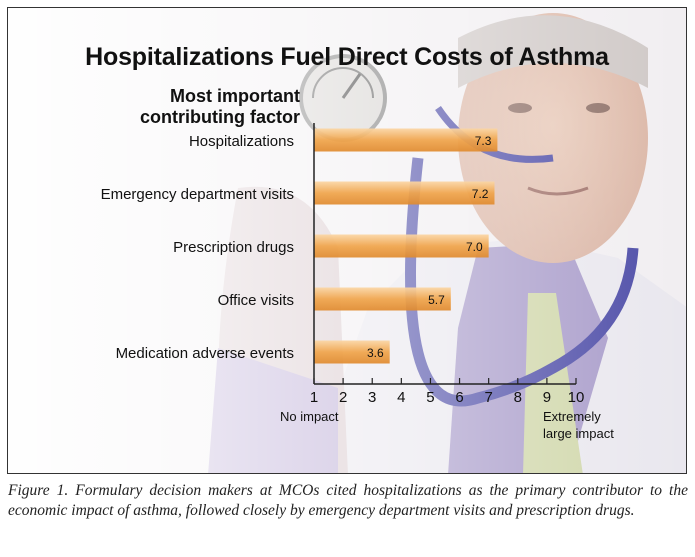 The image size is (695, 557). Describe the element at coordinates (572, 416) in the screenshot. I see `x-axis-high-label-line1: Extremely` at that location.